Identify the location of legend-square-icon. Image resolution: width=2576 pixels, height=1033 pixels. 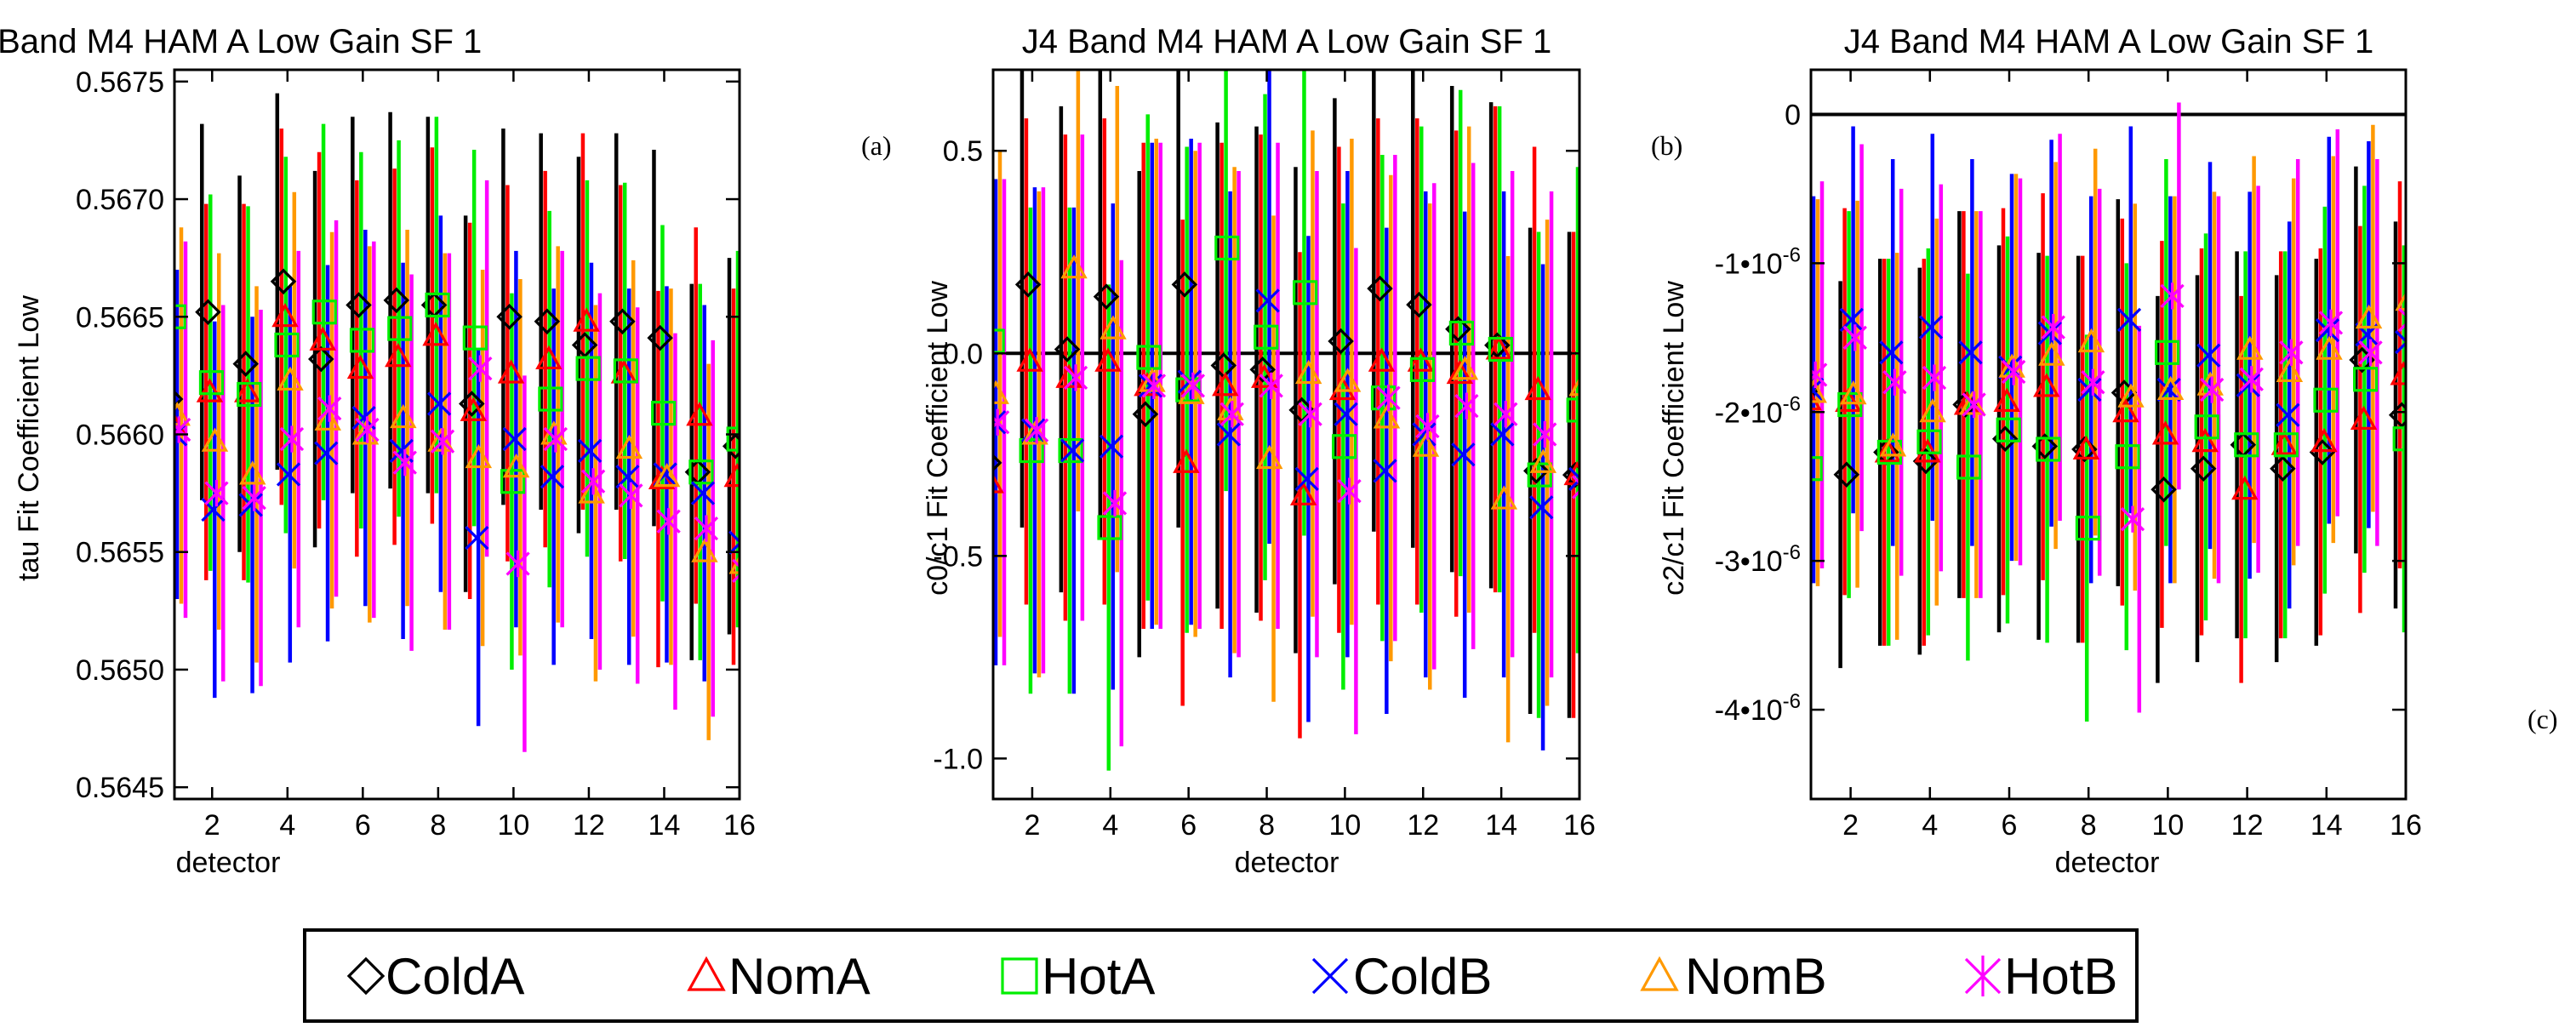
(1019, 976).